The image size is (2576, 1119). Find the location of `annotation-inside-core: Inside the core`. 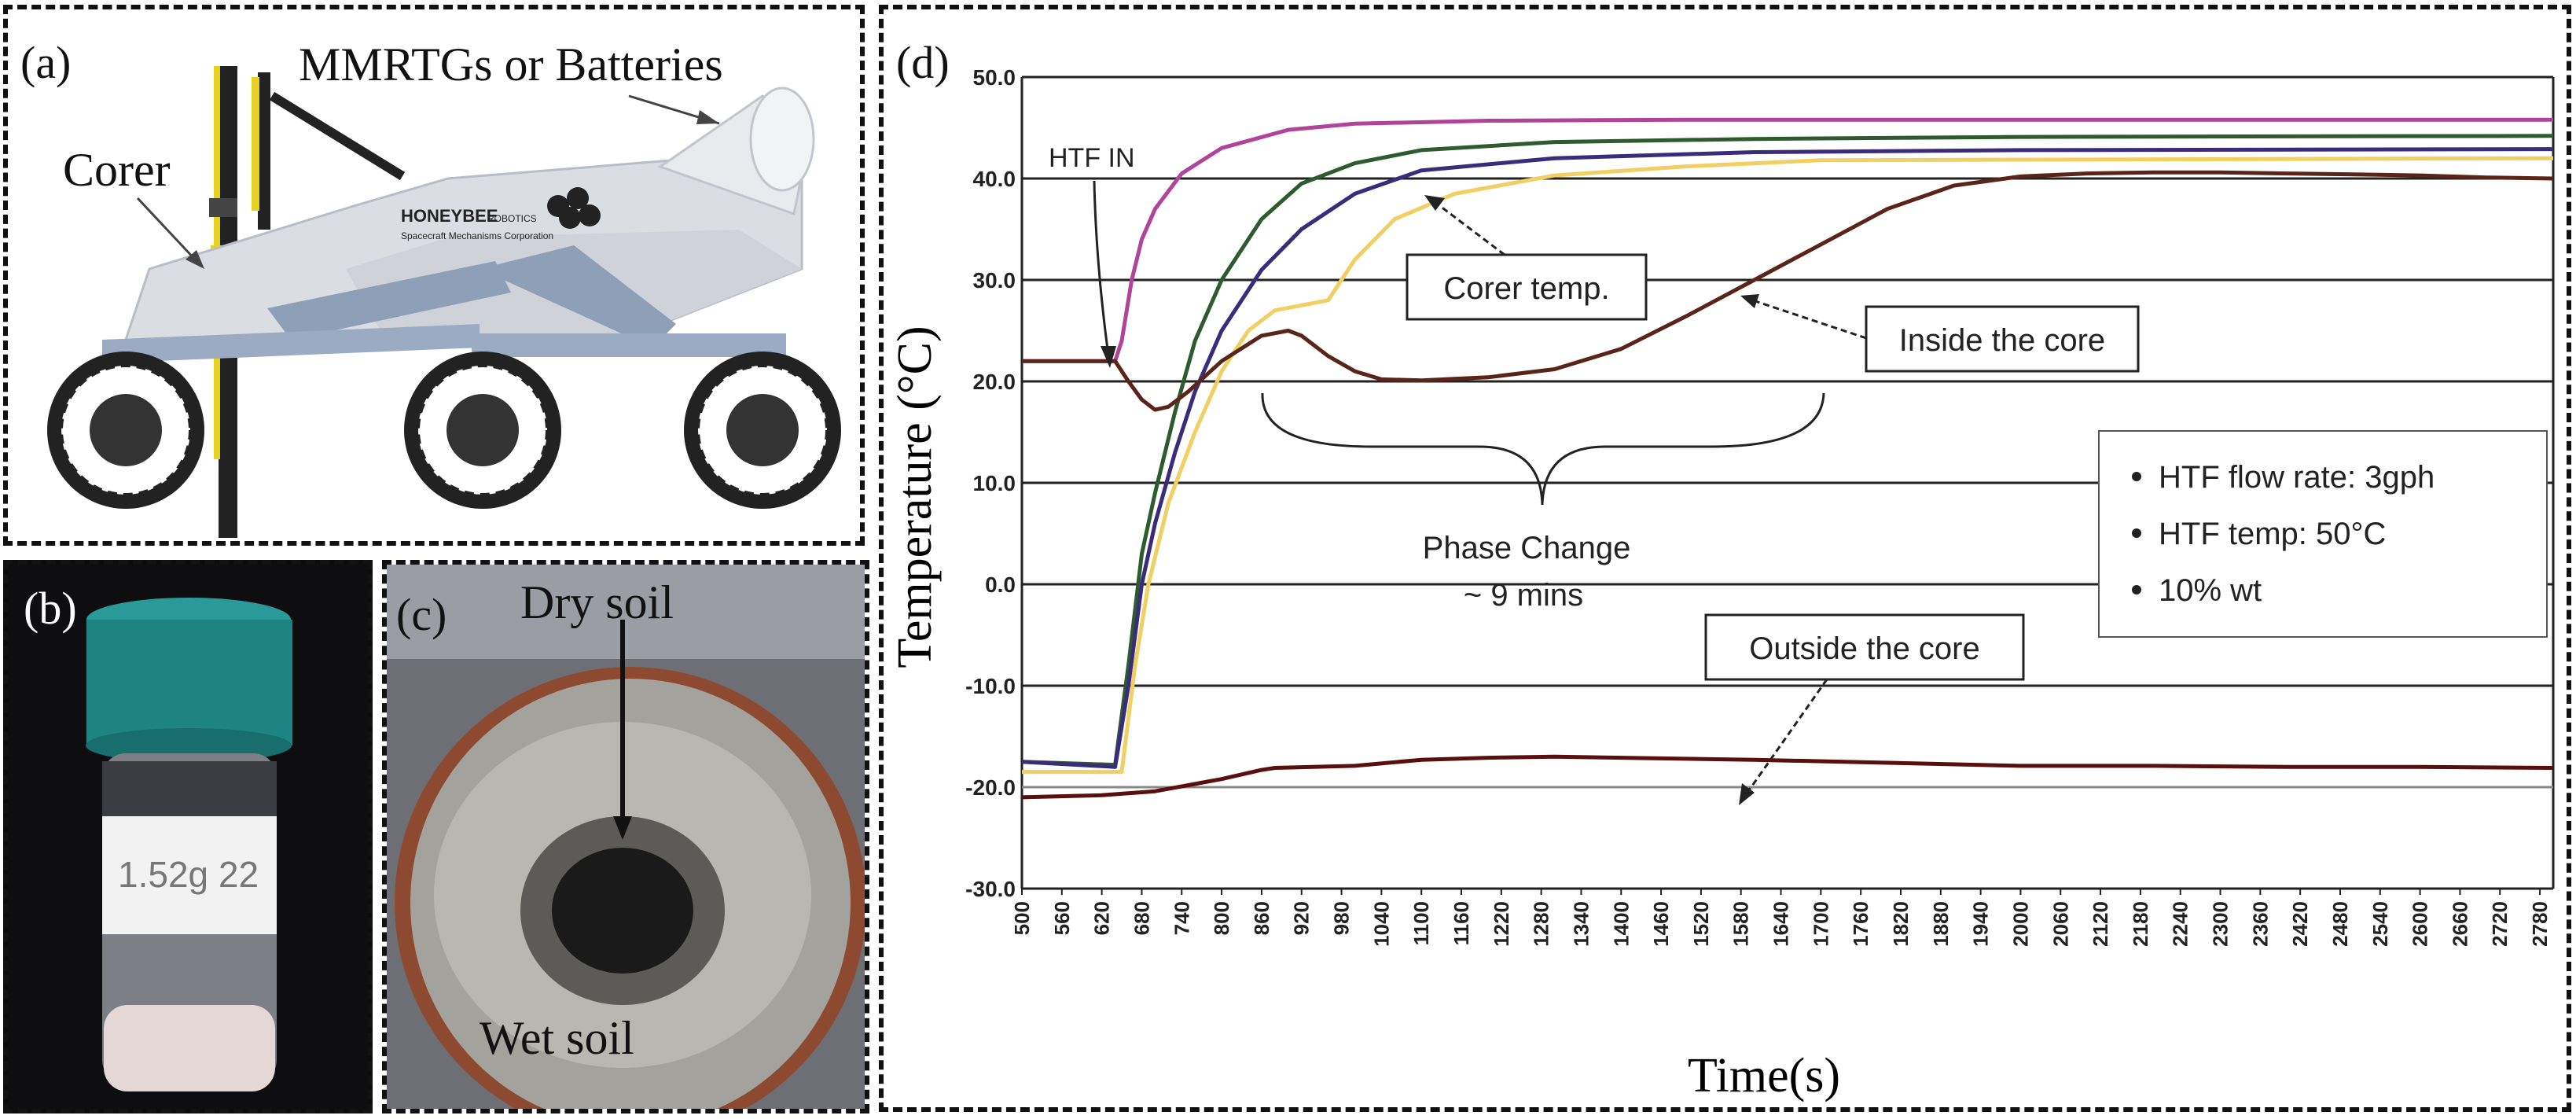

annotation-inside-core: Inside the core is located at coordinates (2002, 340).